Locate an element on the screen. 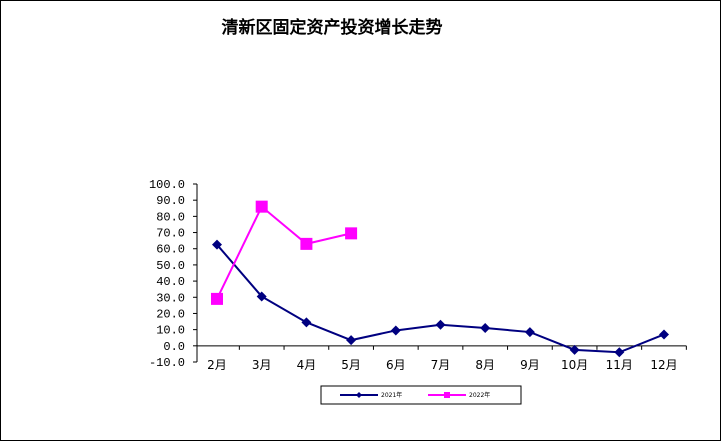  y-tick-label: 0.0 is located at coordinates (174, 347).